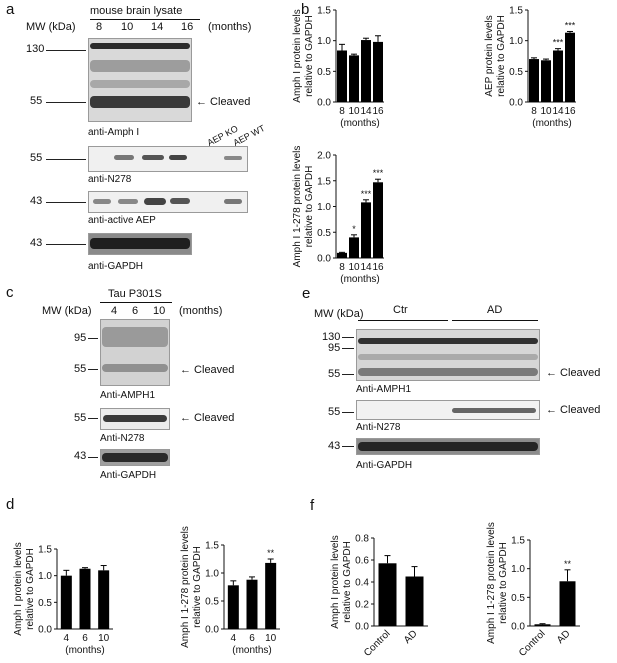 The width and height of the screenshot is (617, 663). Describe the element at coordinates (36, 201) in the screenshot. I see `mw-marker: 43` at that location.